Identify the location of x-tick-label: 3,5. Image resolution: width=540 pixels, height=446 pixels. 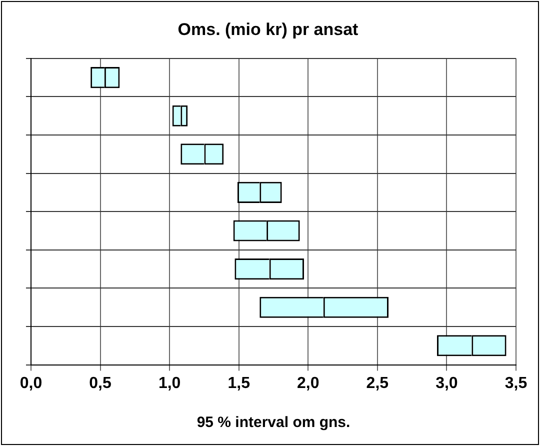
(516, 383).